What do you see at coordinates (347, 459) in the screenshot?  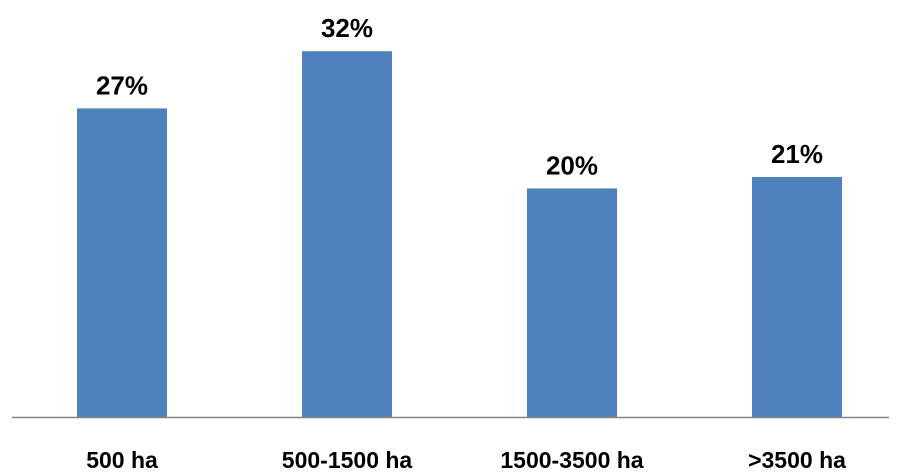 I see `category-label-1: 500-1500 ha` at bounding box center [347, 459].